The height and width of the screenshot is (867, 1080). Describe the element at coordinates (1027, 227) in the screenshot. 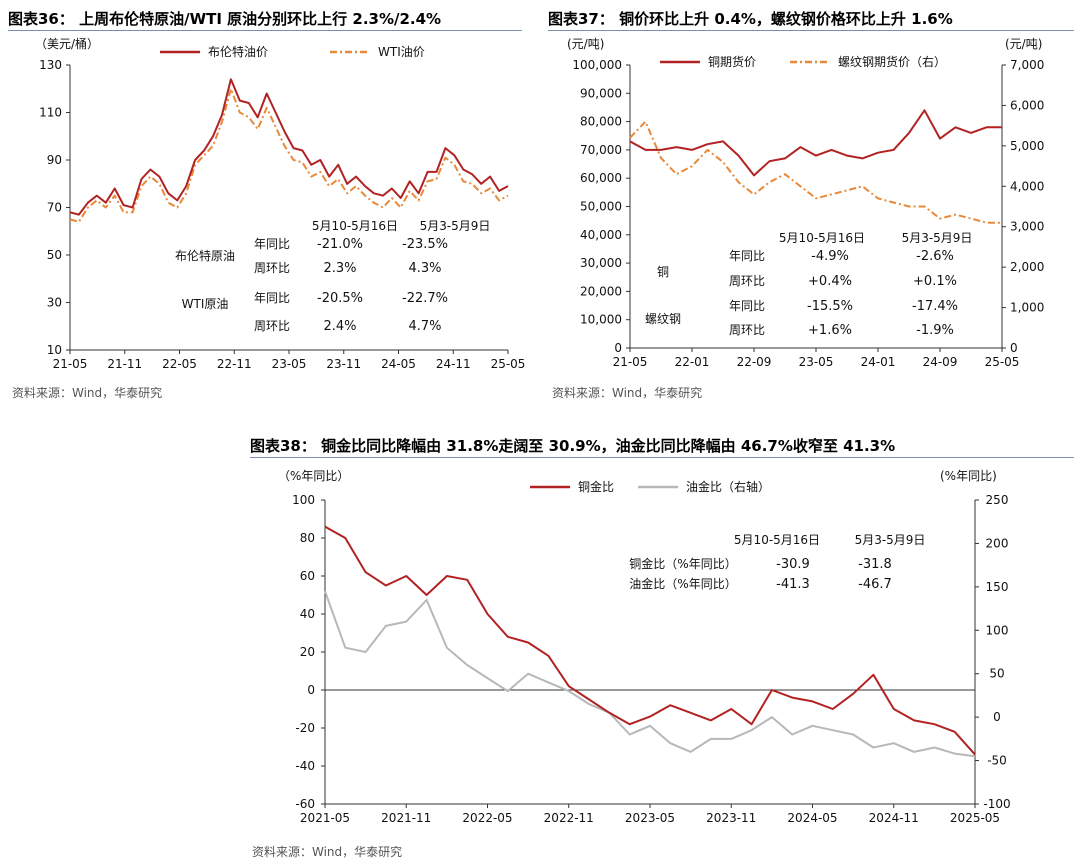

I see `chart37-ytick-right-label: 3,000` at that location.